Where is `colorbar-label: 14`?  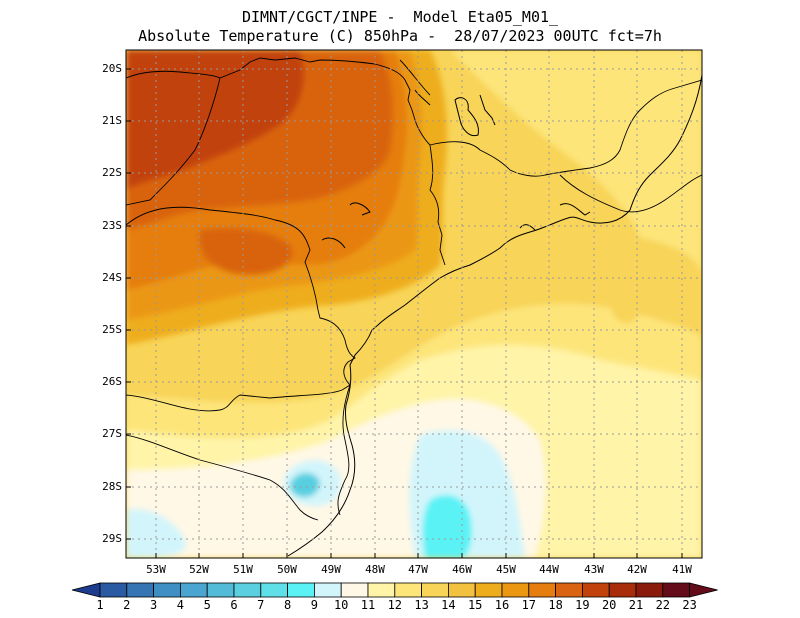
colorbar-label: 14 is located at coordinates (448, 605).